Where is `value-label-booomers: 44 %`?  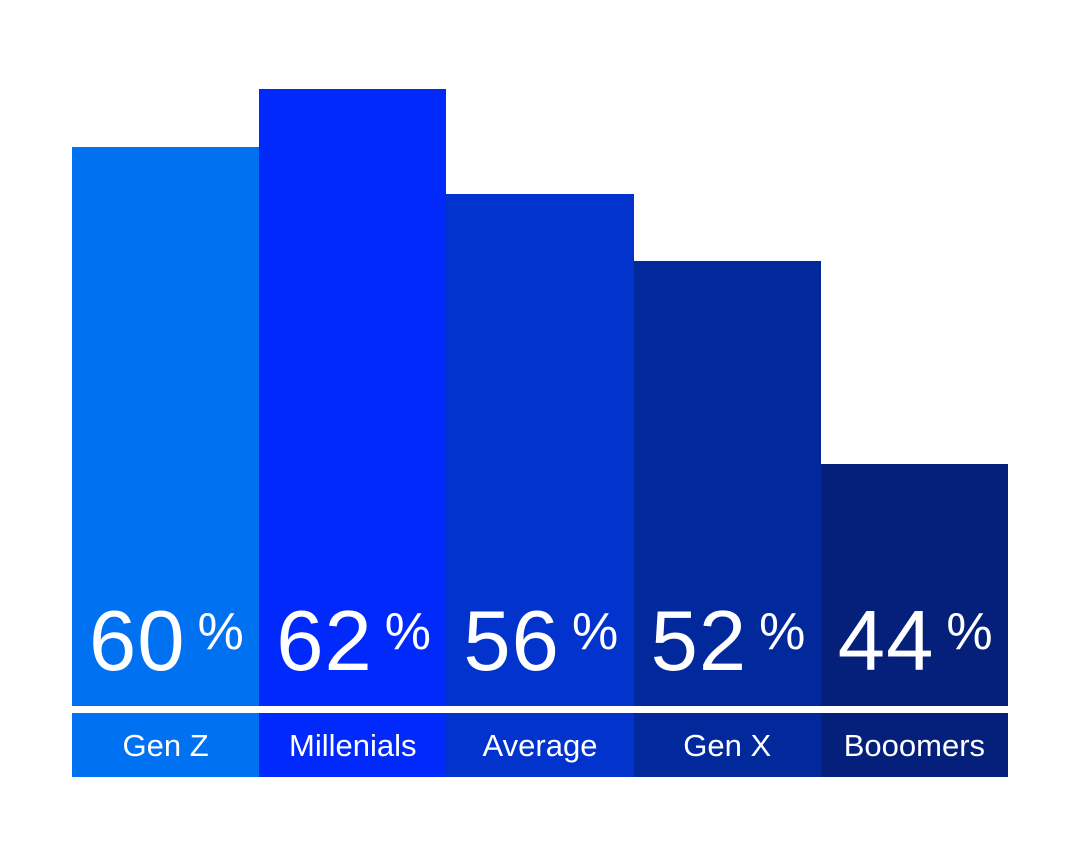 value-label-booomers: 44 % is located at coordinates (915, 641).